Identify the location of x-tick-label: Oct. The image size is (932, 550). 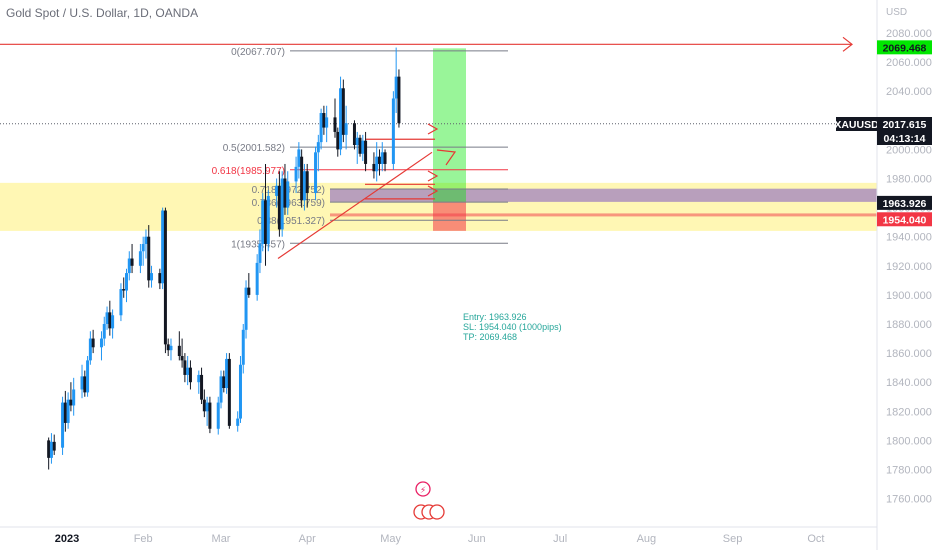
(815, 539).